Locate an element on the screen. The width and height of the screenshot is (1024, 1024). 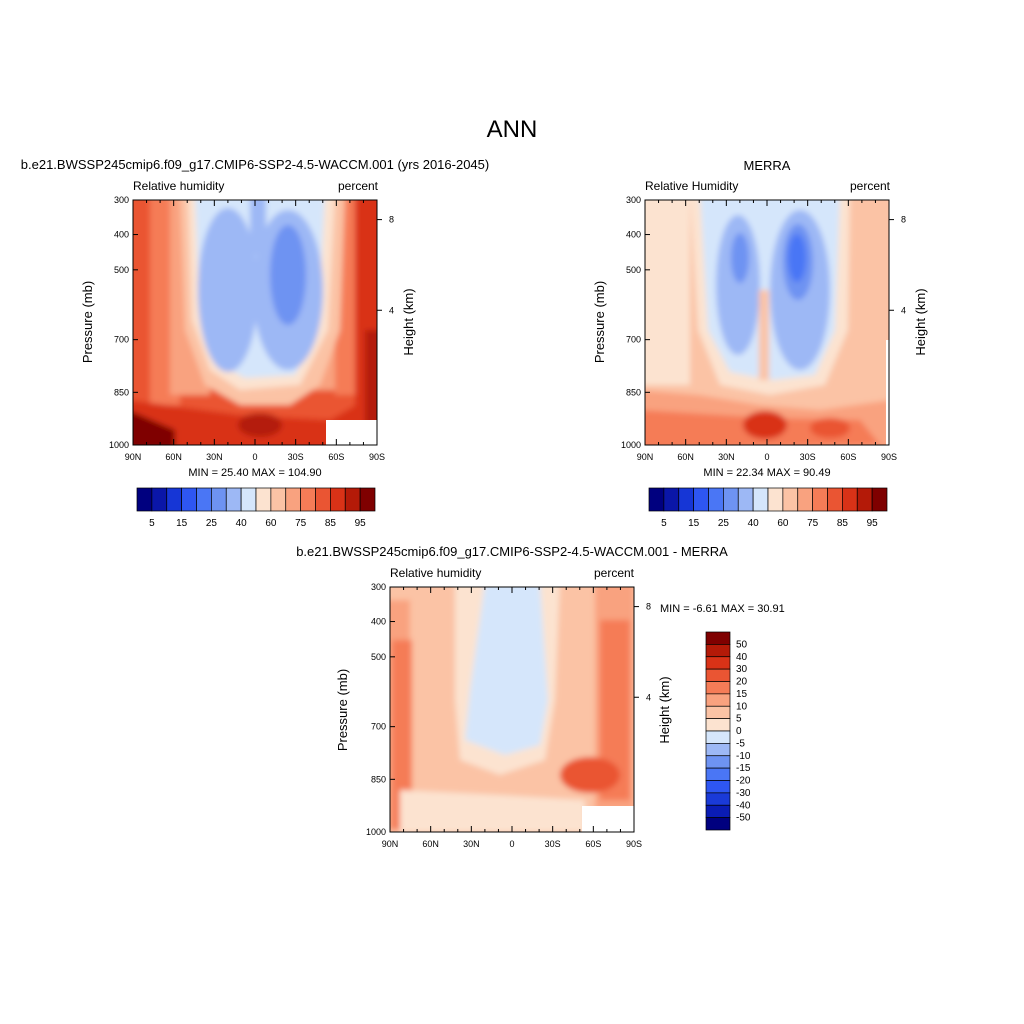
colorbar-label: -50 is located at coordinates (743, 818).